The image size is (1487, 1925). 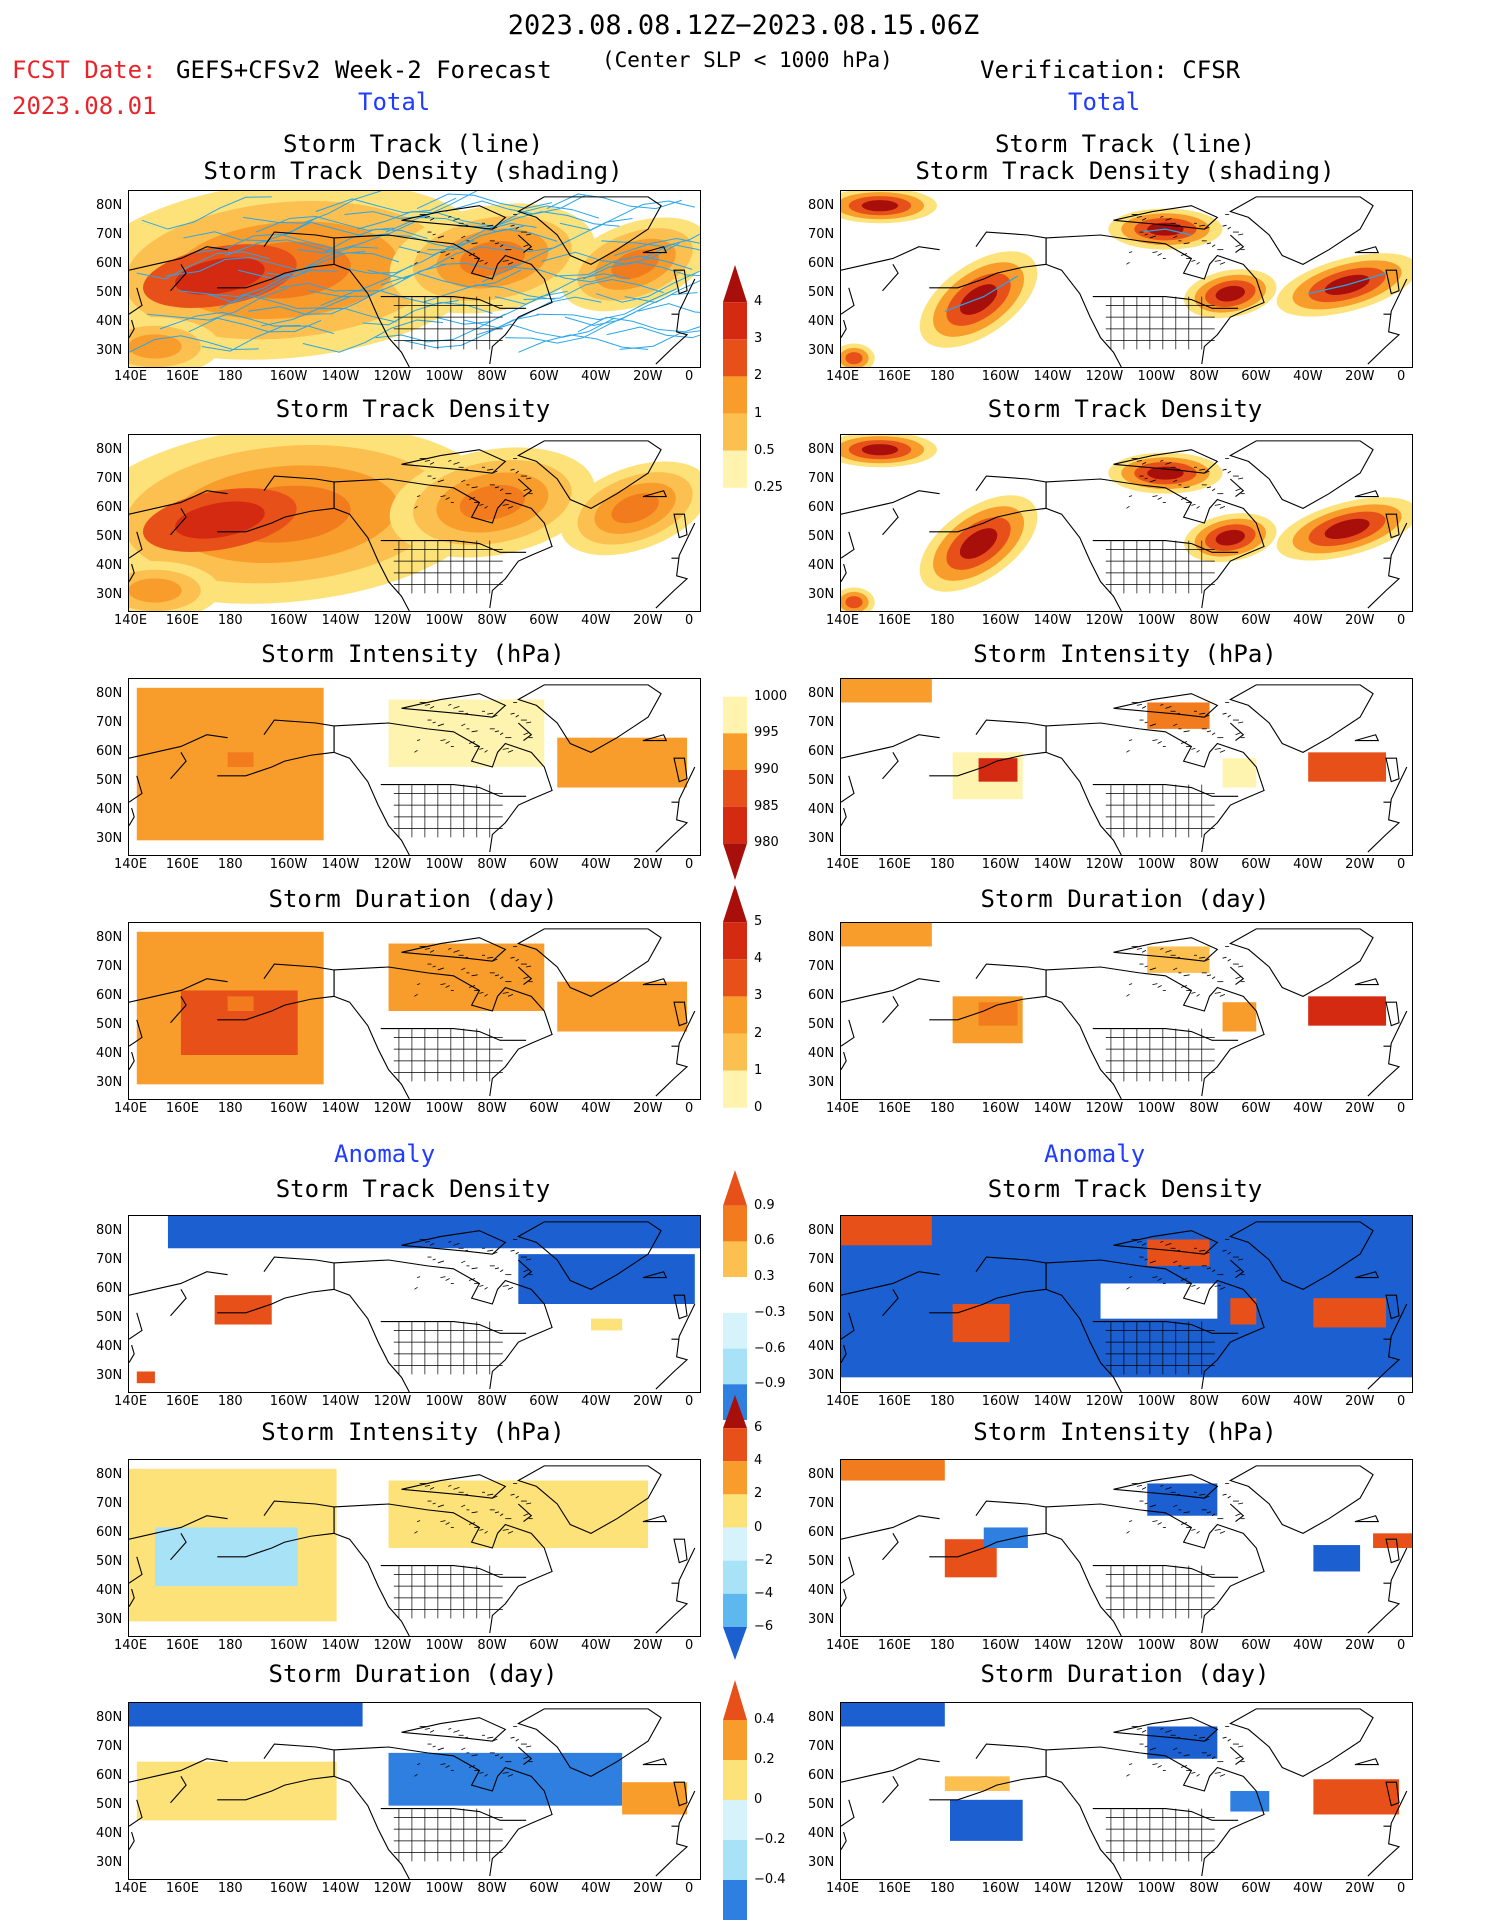 I want to click on colorbar-label-duration: 3, so click(x=758, y=996).